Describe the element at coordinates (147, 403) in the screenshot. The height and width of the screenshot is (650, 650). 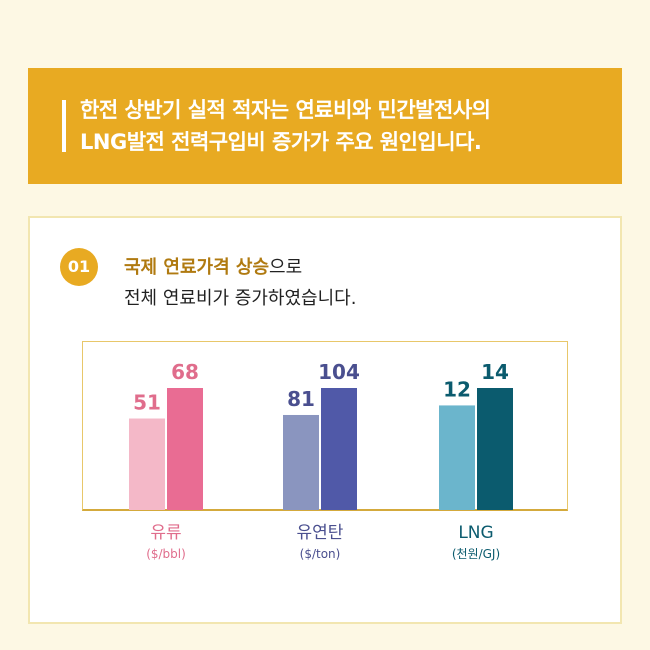
I see `bar-value-label: 51` at that location.